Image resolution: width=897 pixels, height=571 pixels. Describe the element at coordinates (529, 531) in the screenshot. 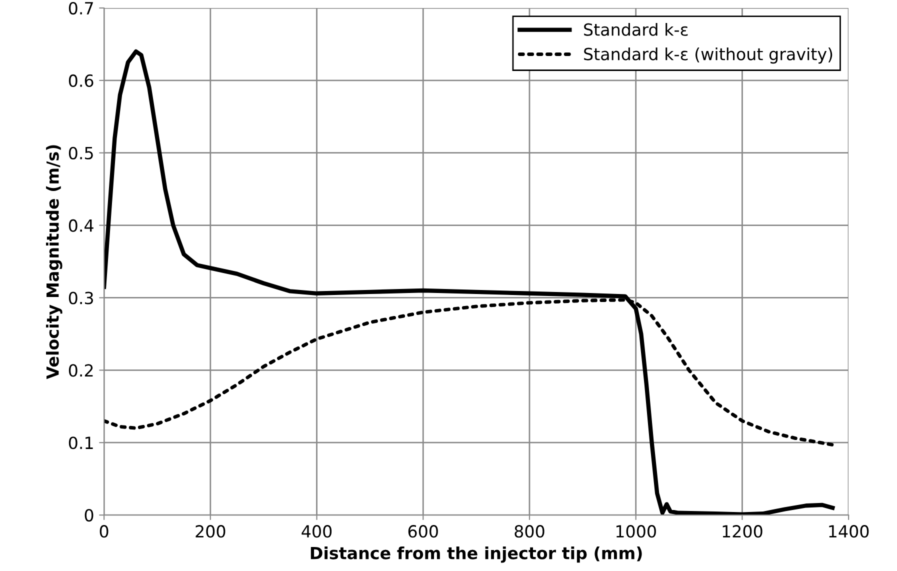

I see `x-tick-label: 800` at that location.